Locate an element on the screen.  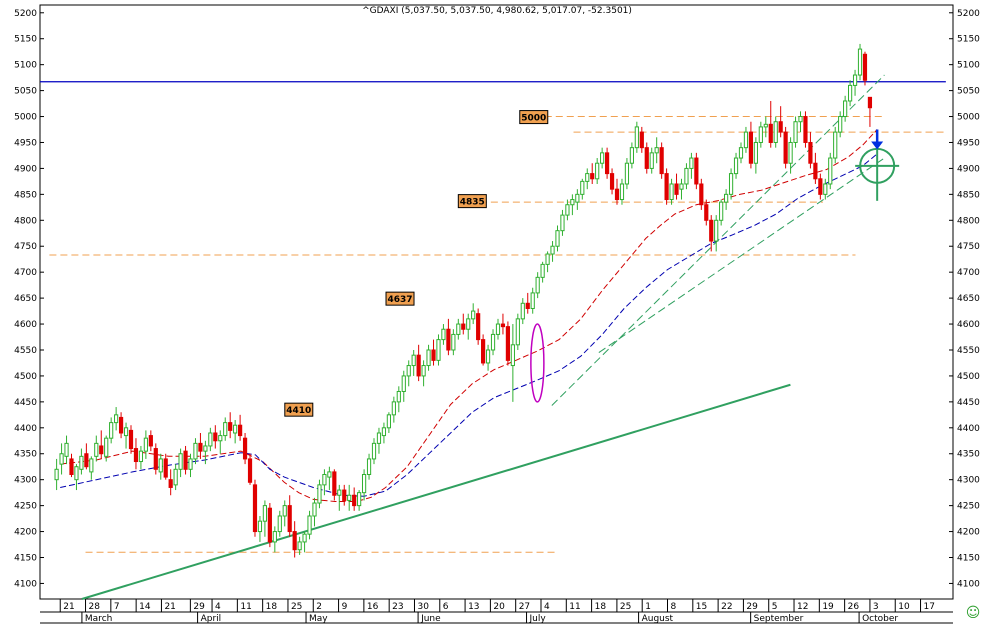
y-tick-label-right: 4550 is located at coordinates (968, 351).